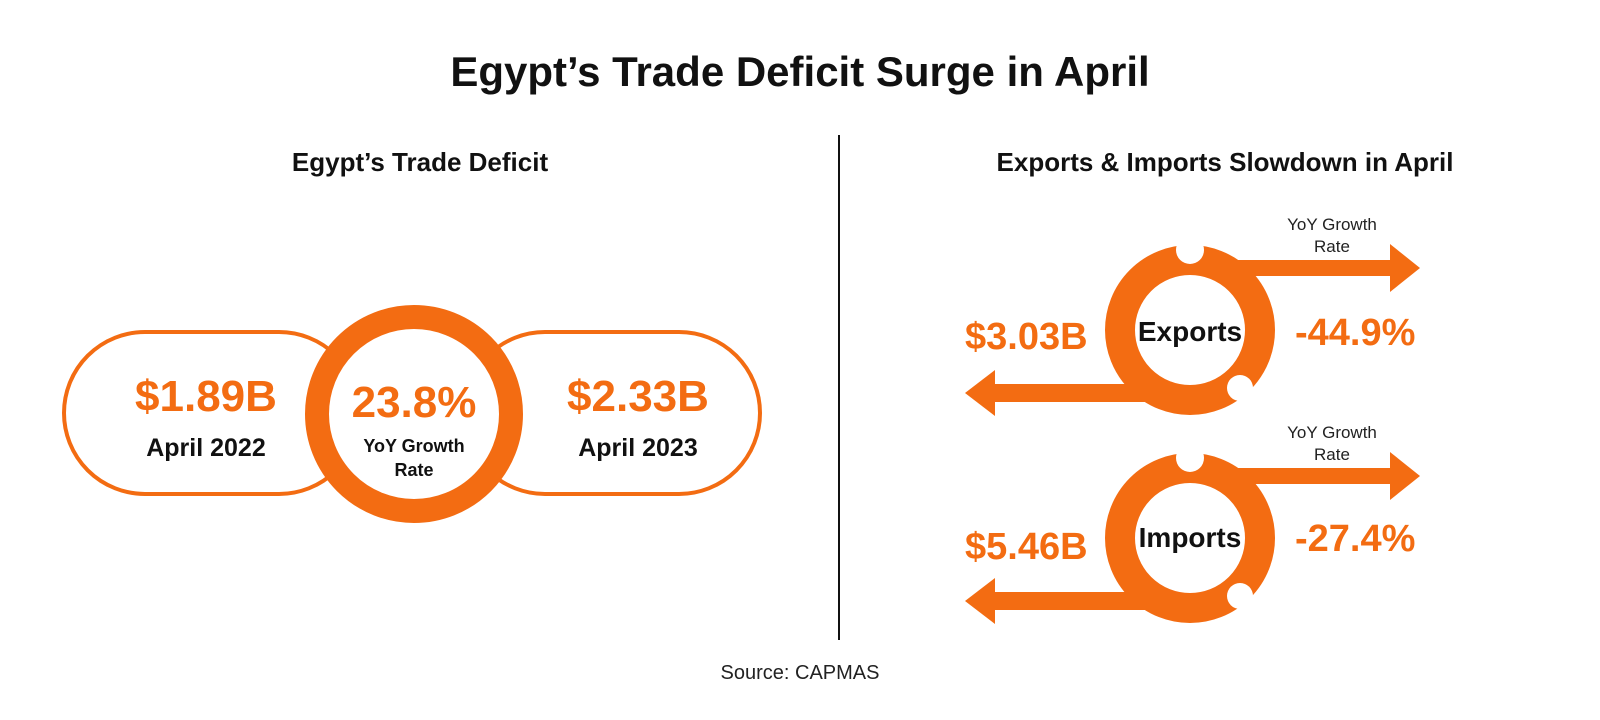 The height and width of the screenshot is (720, 1600). What do you see at coordinates (206, 396) in the screenshot?
I see `april-2022-value: $1.89B` at bounding box center [206, 396].